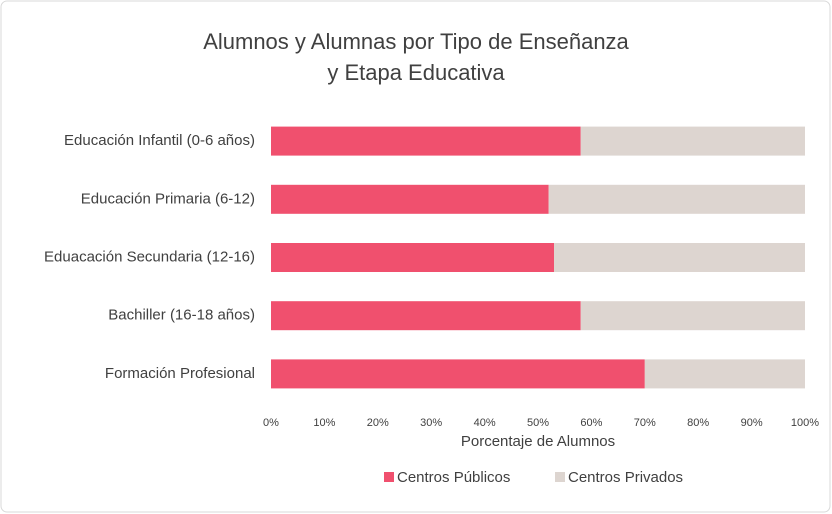 The height and width of the screenshot is (514, 832). What do you see at coordinates (805, 423) in the screenshot?
I see `x-tick-label: 100%` at bounding box center [805, 423].